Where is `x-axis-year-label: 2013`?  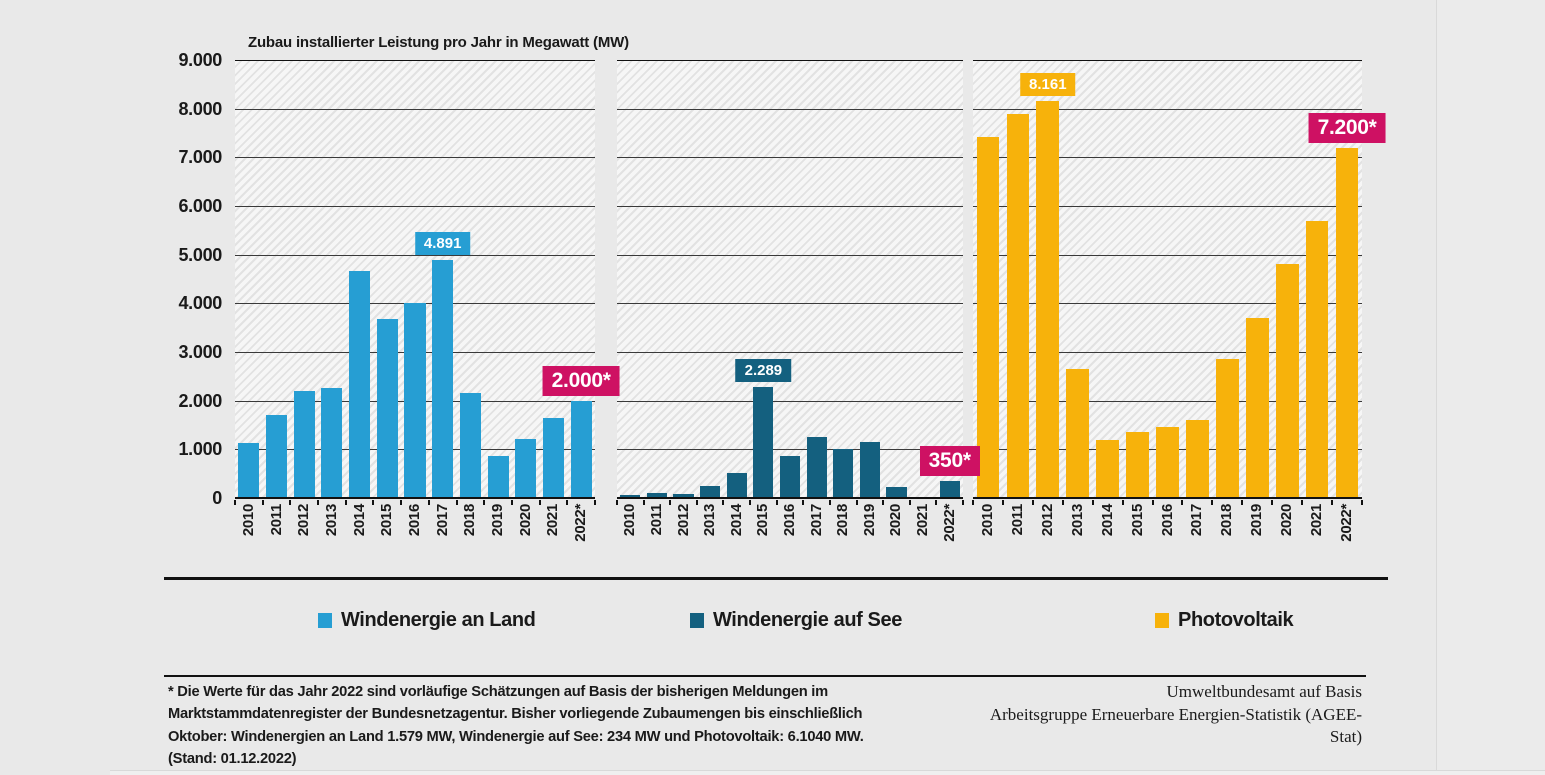 x-axis-year-label: 2013 is located at coordinates (1077, 520).